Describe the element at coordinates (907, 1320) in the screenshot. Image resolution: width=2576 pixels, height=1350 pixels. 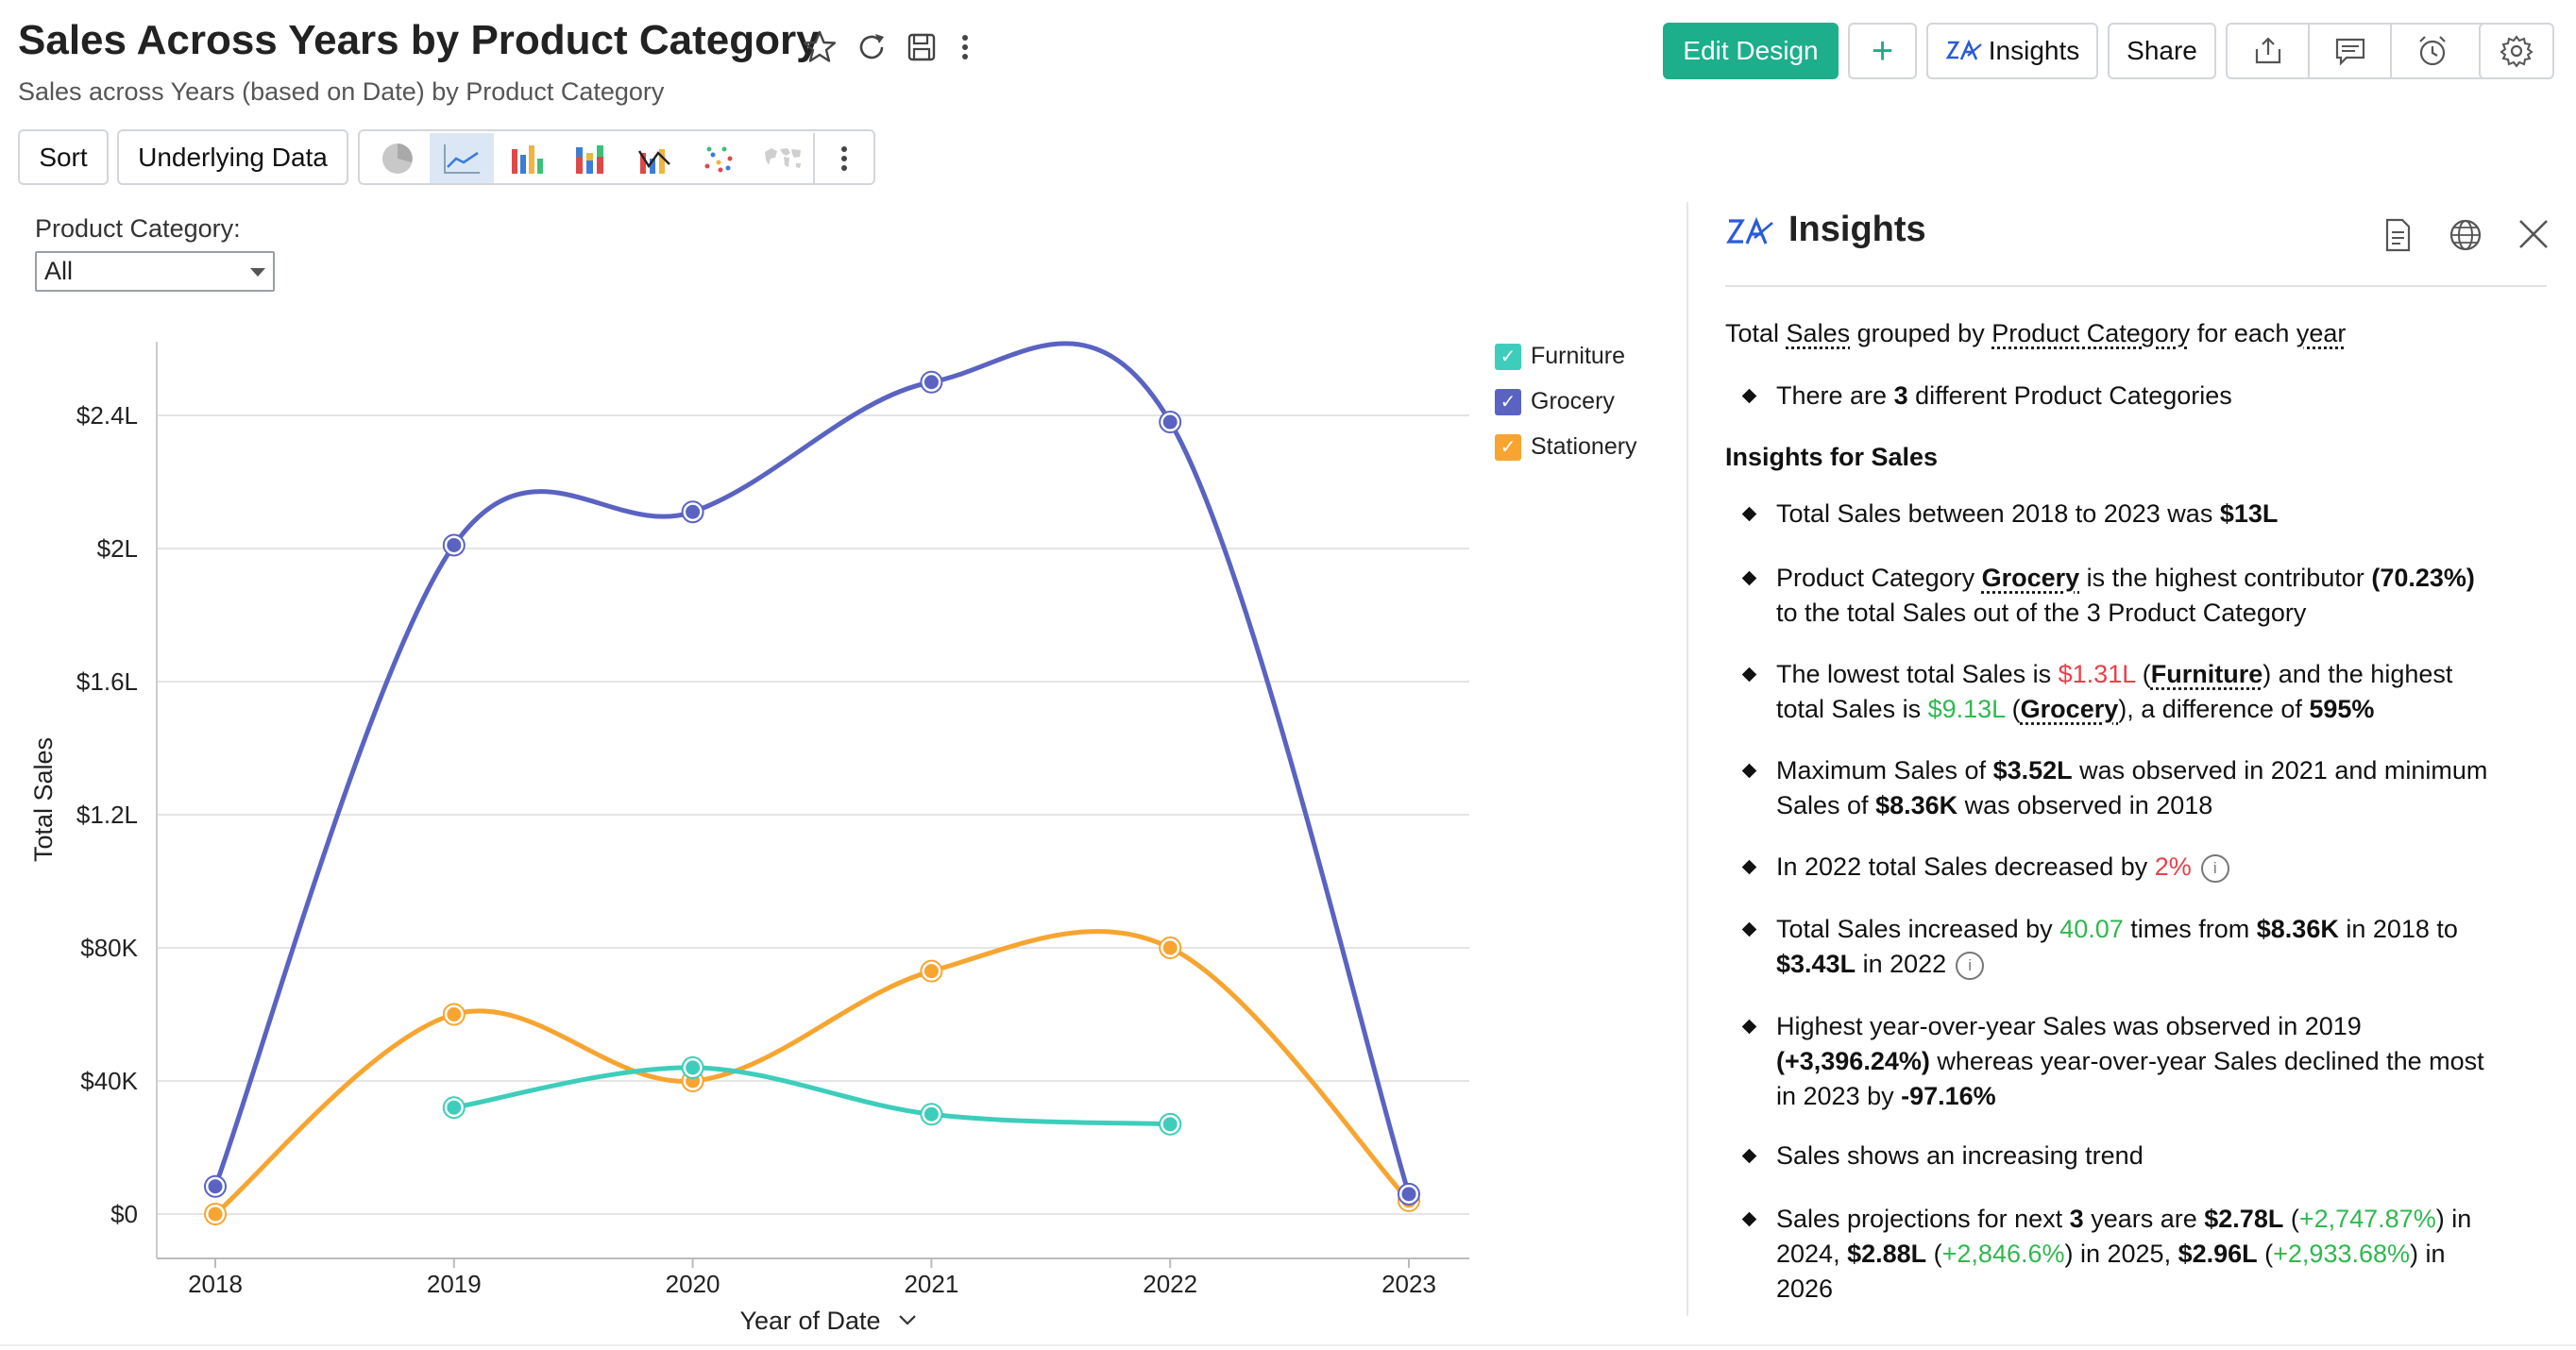
I see `x-axis-chevron-down-icon` at that location.